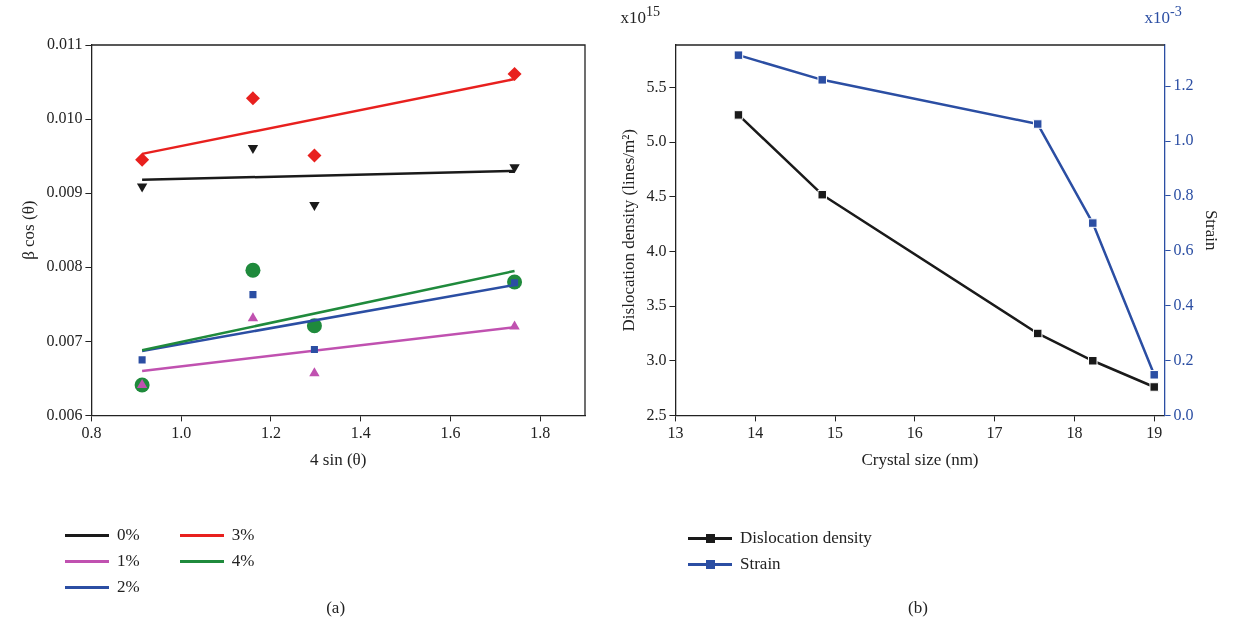  I want to click on x-tick-label: 14, so click(755, 433).